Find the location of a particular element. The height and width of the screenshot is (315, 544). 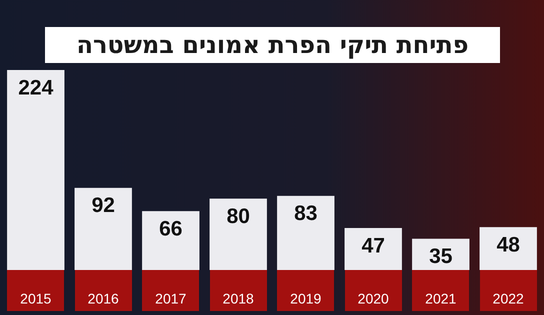

data-label: 35 is located at coordinates (441, 256).